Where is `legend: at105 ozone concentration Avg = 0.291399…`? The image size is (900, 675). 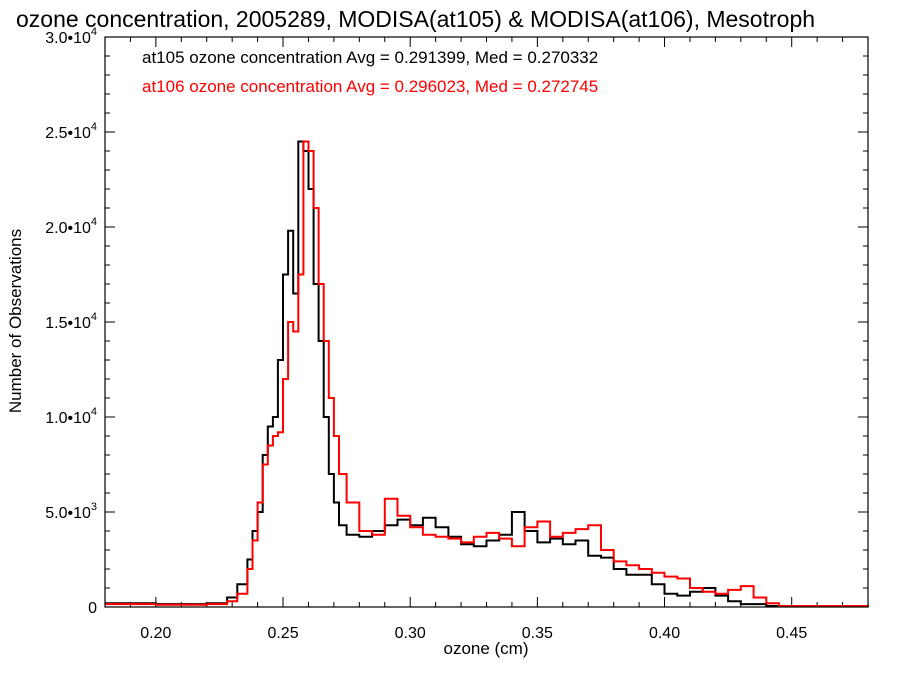
legend: at105 ozone concentration Avg = 0.291399… is located at coordinates (370, 72).